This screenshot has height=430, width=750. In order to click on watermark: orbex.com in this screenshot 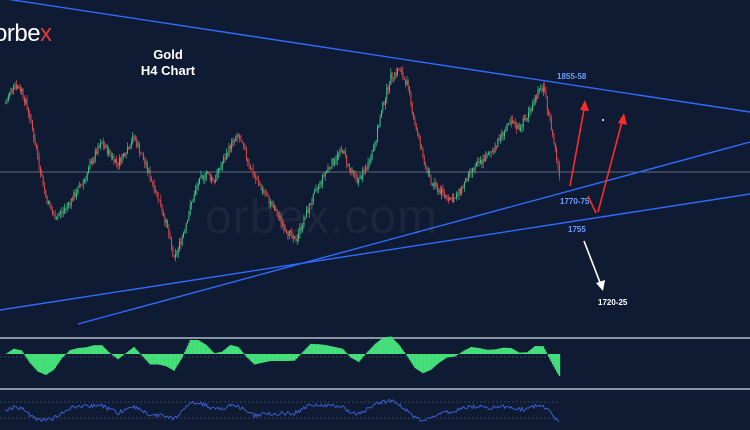, I will do `click(322, 217)`.